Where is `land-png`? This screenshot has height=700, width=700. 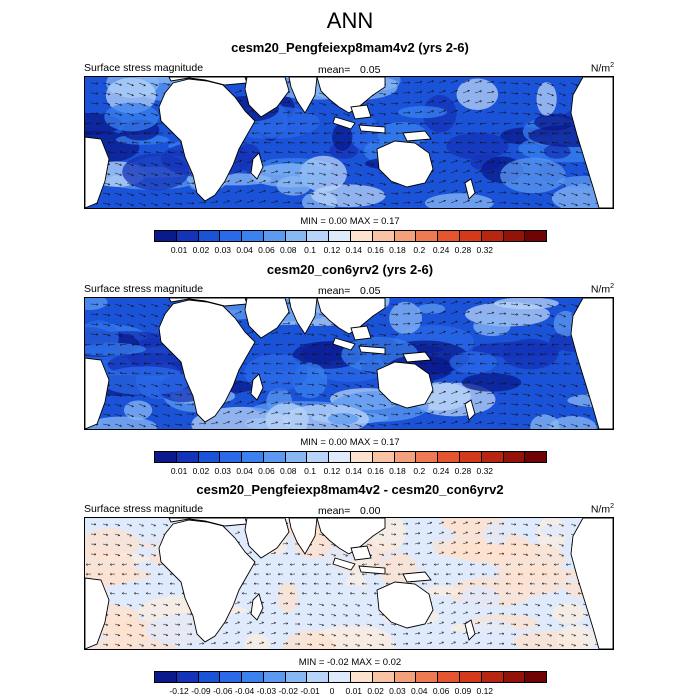
land-png is located at coordinates (417, 577).